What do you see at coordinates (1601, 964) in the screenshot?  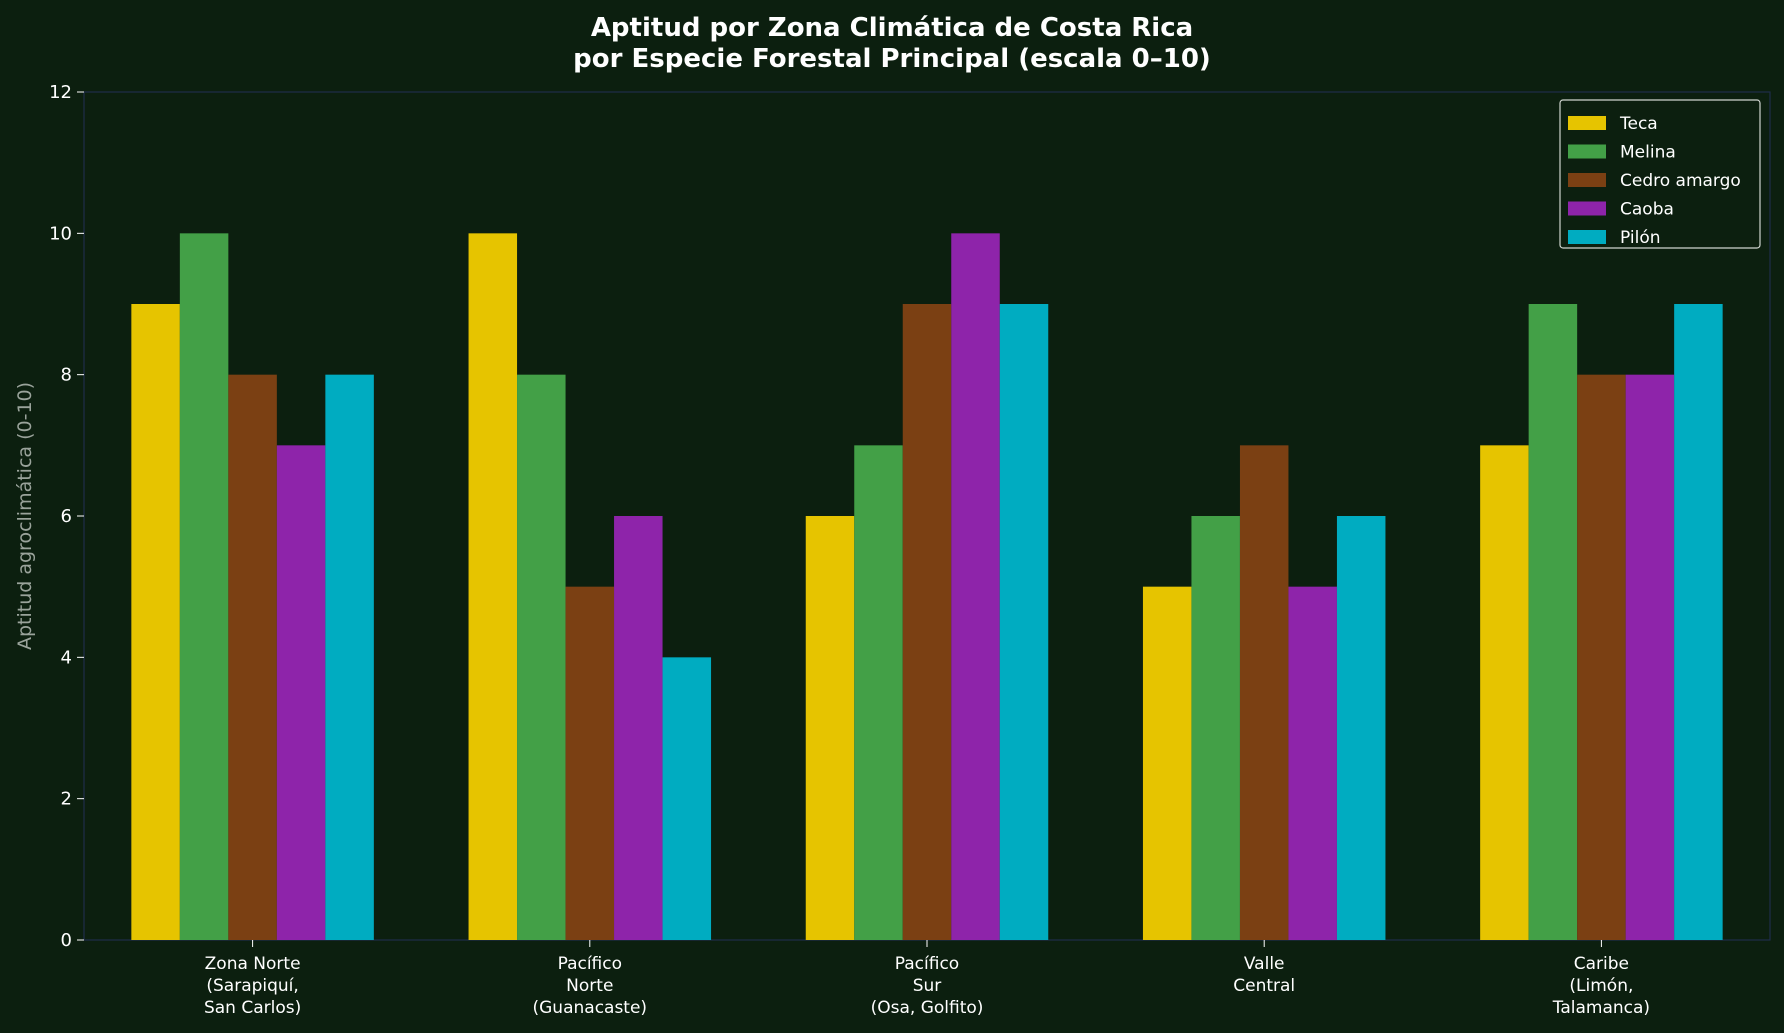 I see `x-tick-label-line: Caribe` at bounding box center [1601, 964].